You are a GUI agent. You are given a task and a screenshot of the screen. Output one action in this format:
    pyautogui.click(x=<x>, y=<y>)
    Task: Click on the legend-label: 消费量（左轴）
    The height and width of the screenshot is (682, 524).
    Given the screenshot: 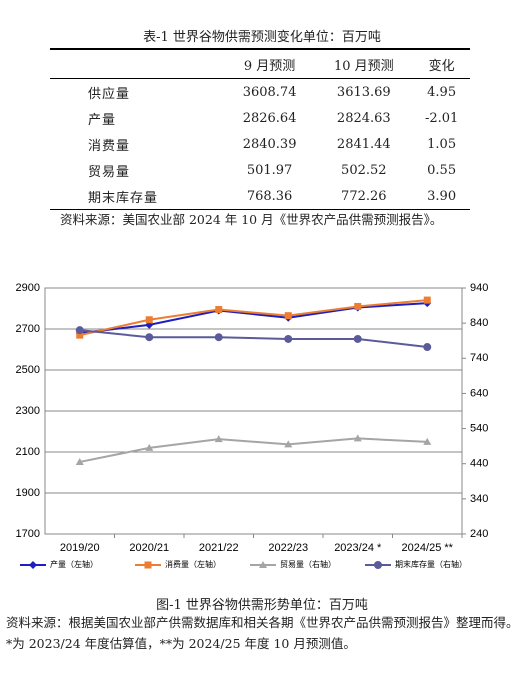 What is the action you would take?
    pyautogui.click(x=193, y=564)
    